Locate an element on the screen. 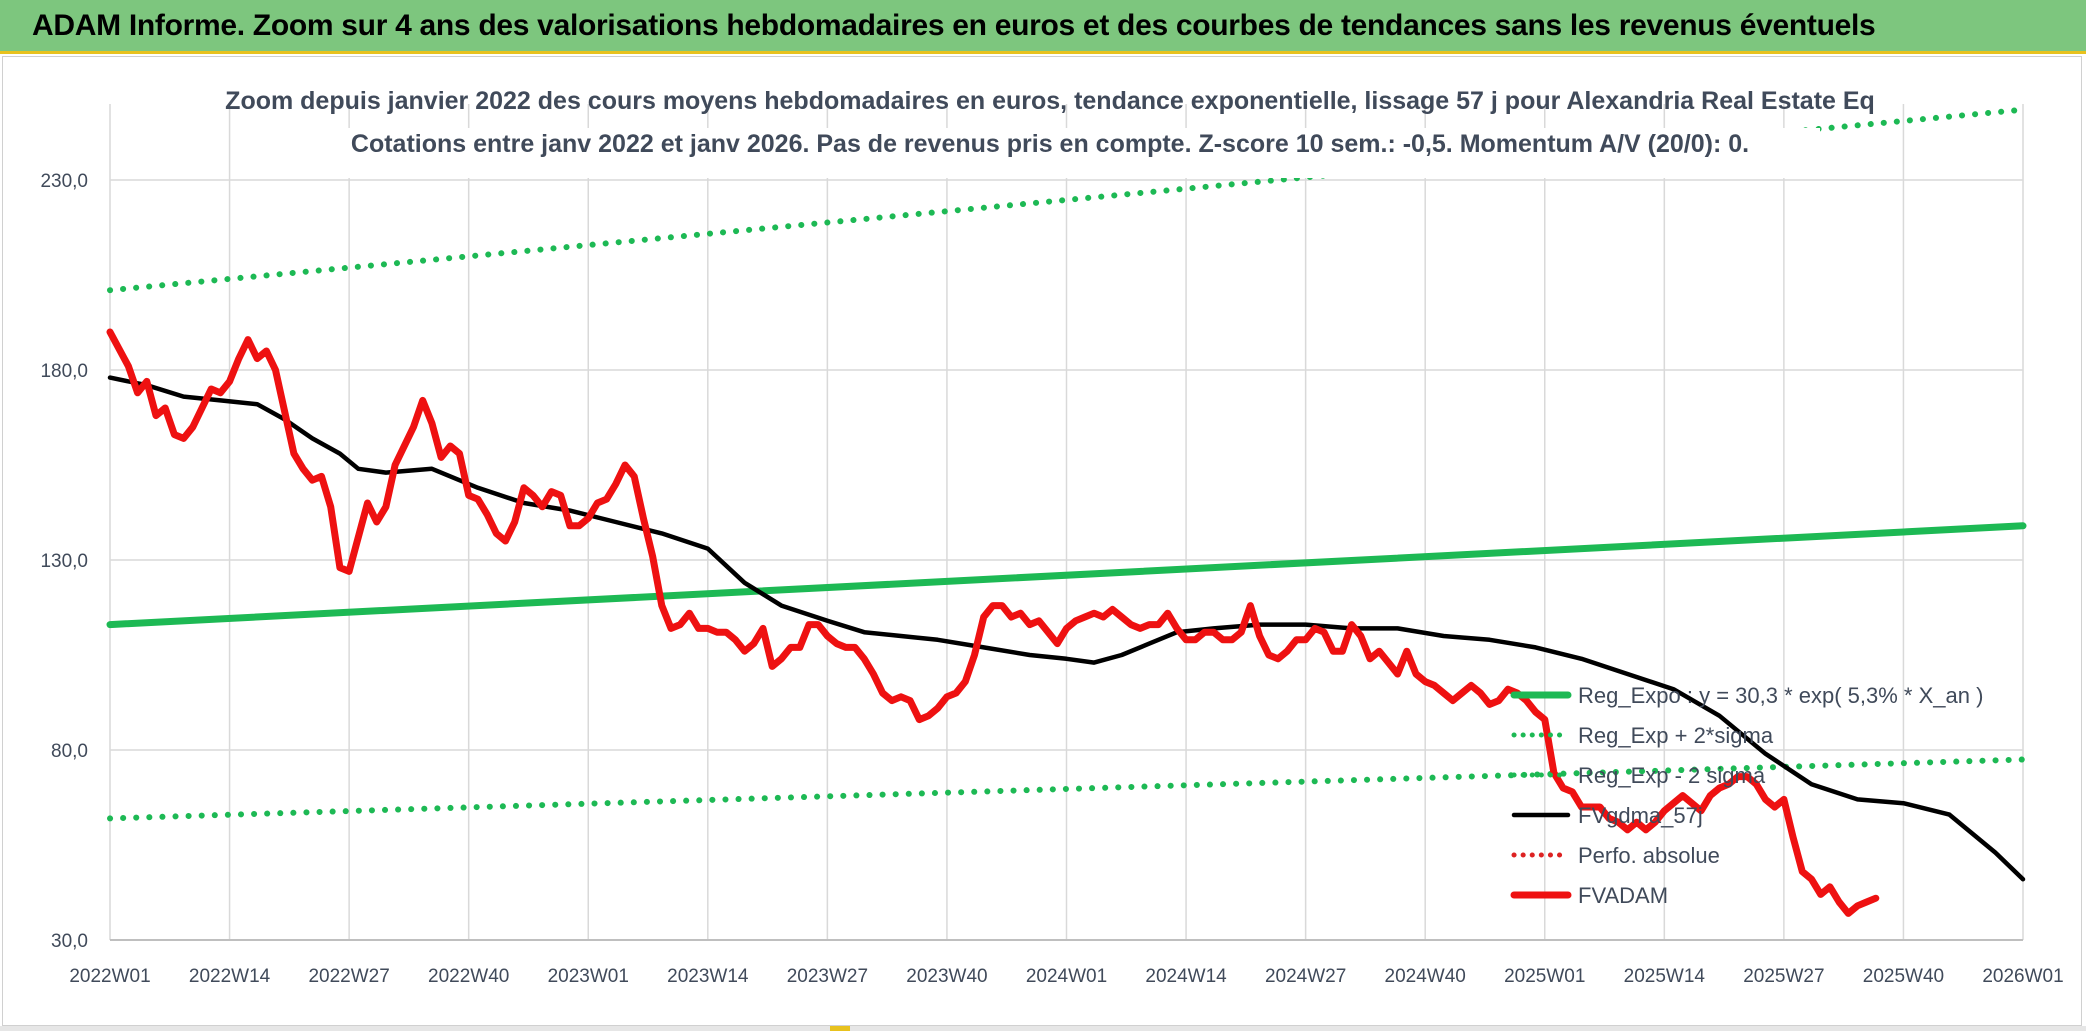  x-tick-label: 2023W01 is located at coordinates (588, 976).